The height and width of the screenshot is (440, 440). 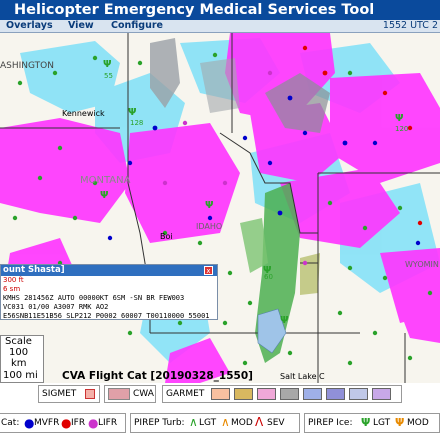 I want to click on map-scale: Scale 100 km 100 mi, so click(x=22, y=359).